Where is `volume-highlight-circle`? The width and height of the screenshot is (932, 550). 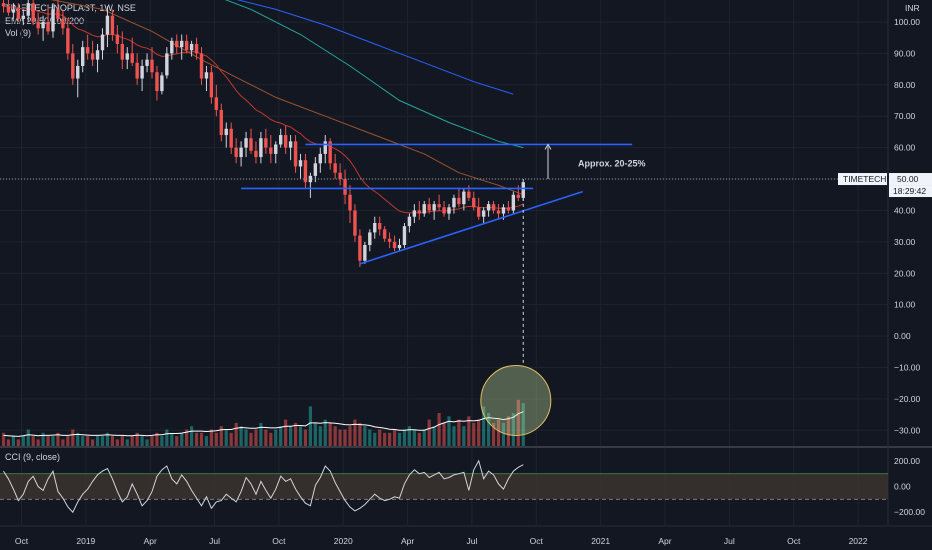
volume-highlight-circle is located at coordinates (516, 400).